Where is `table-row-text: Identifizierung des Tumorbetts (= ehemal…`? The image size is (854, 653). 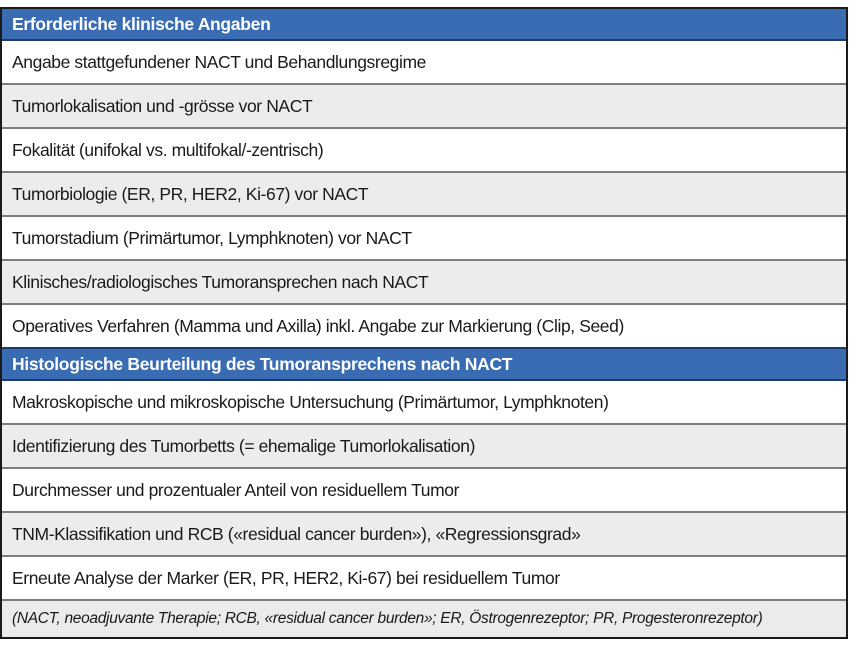 table-row-text: Identifizierung des Tumorbetts (= ehemal… is located at coordinates (244, 445).